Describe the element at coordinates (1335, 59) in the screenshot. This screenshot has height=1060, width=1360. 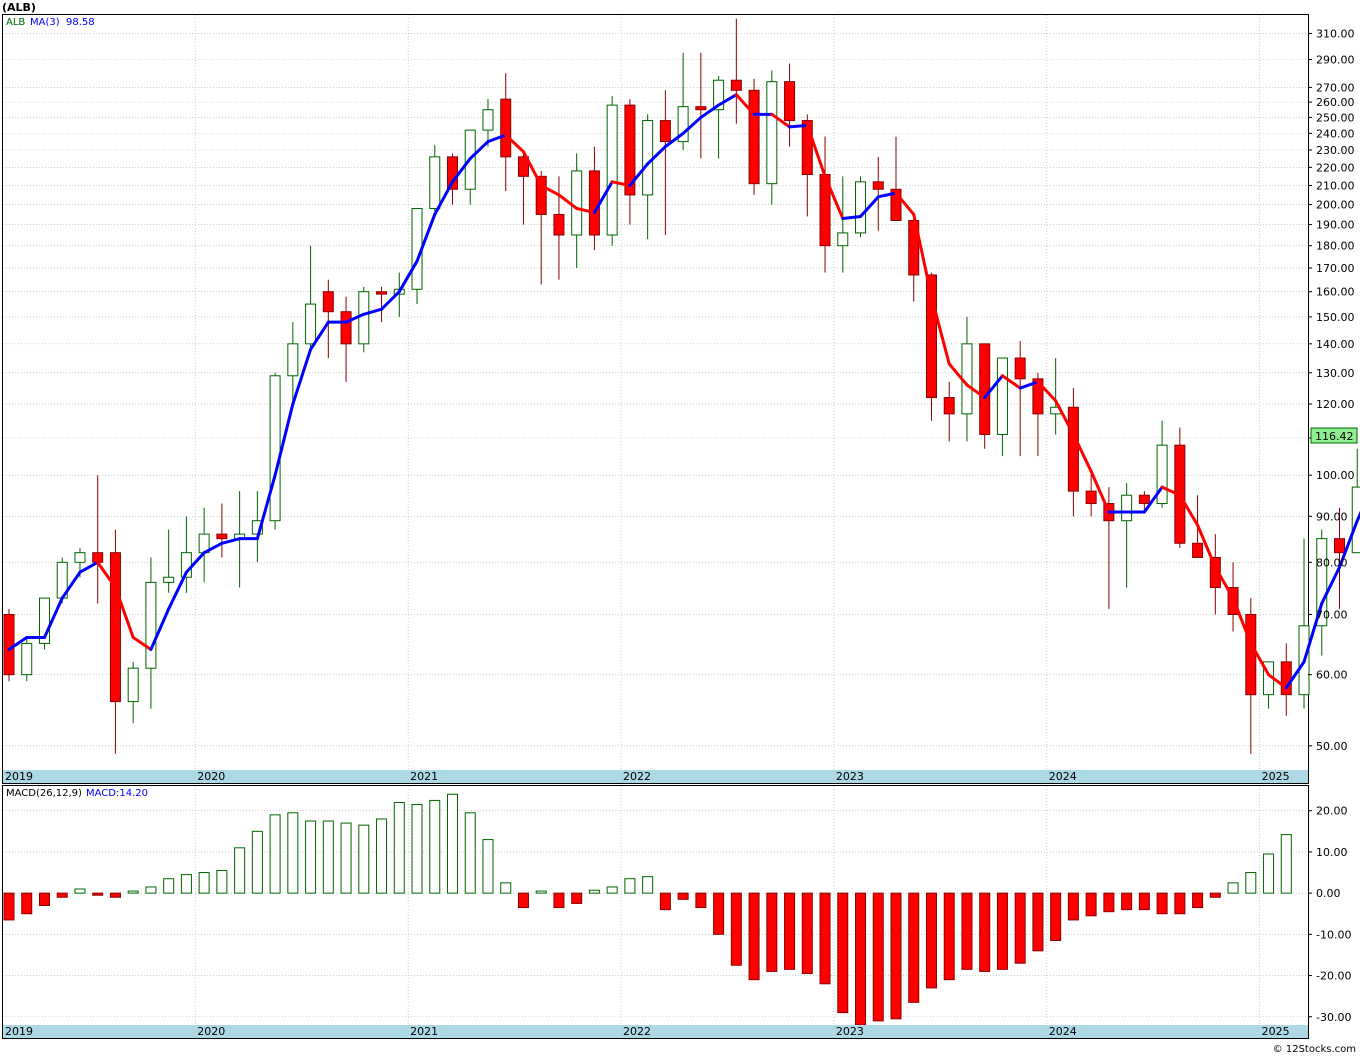
I see `price-y-tick-label: 290.00` at that location.